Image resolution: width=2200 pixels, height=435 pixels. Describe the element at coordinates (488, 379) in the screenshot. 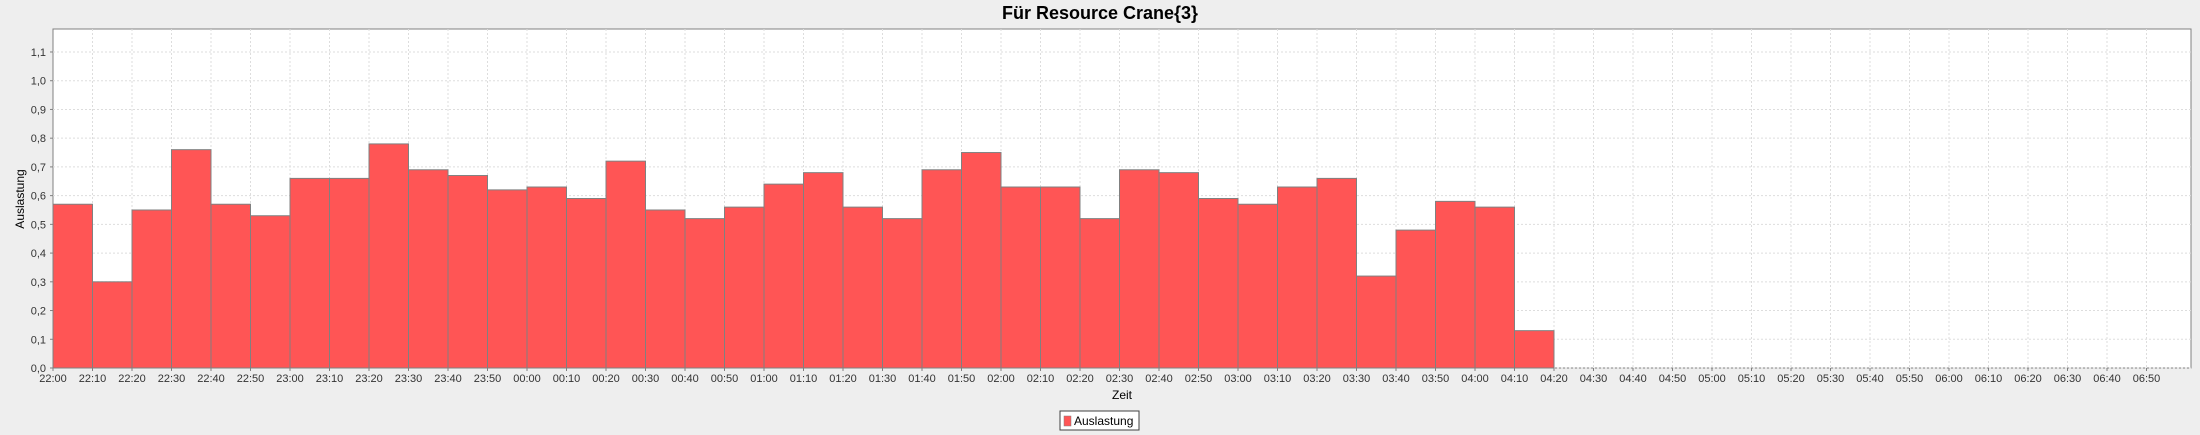

I see `x-tick-label: 23:50` at that location.